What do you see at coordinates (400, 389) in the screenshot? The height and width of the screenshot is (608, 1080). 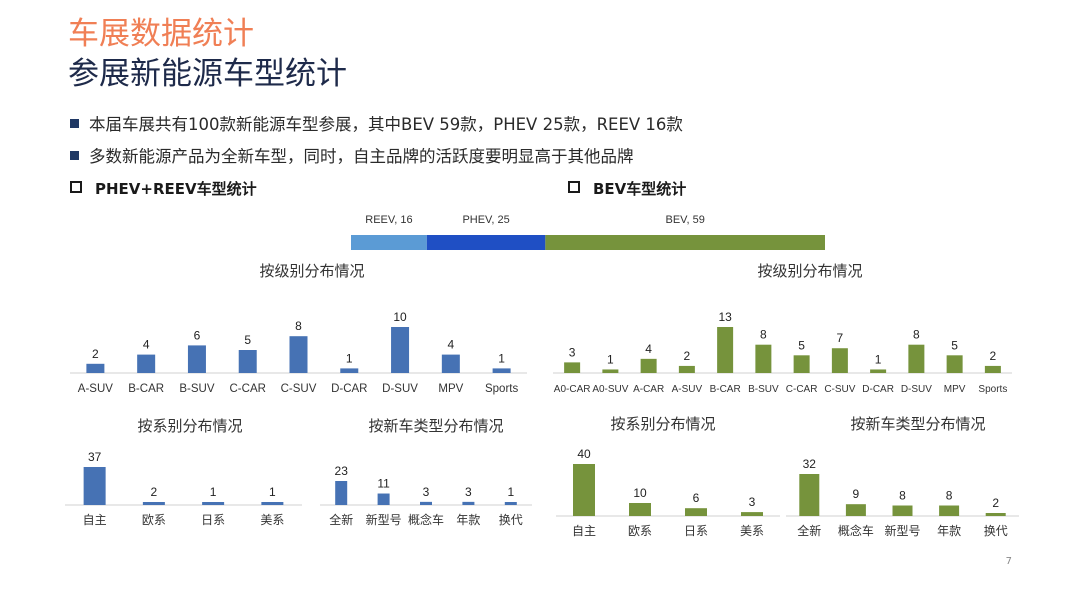 I see `category-label: D-SUV` at bounding box center [400, 389].